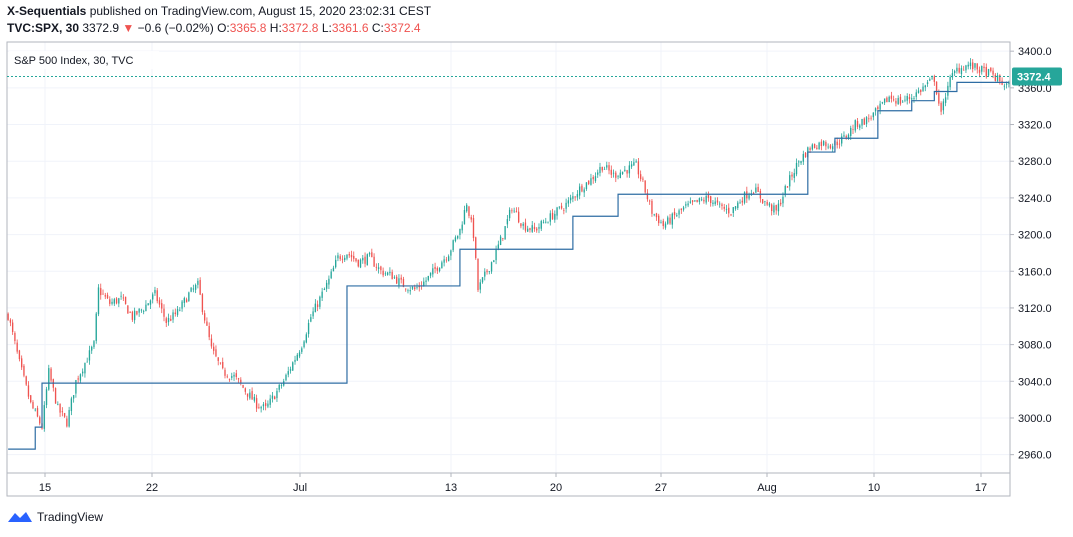 The height and width of the screenshot is (537, 1073). What do you see at coordinates (45, 488) in the screenshot?
I see `x-tick-label: 15` at bounding box center [45, 488].